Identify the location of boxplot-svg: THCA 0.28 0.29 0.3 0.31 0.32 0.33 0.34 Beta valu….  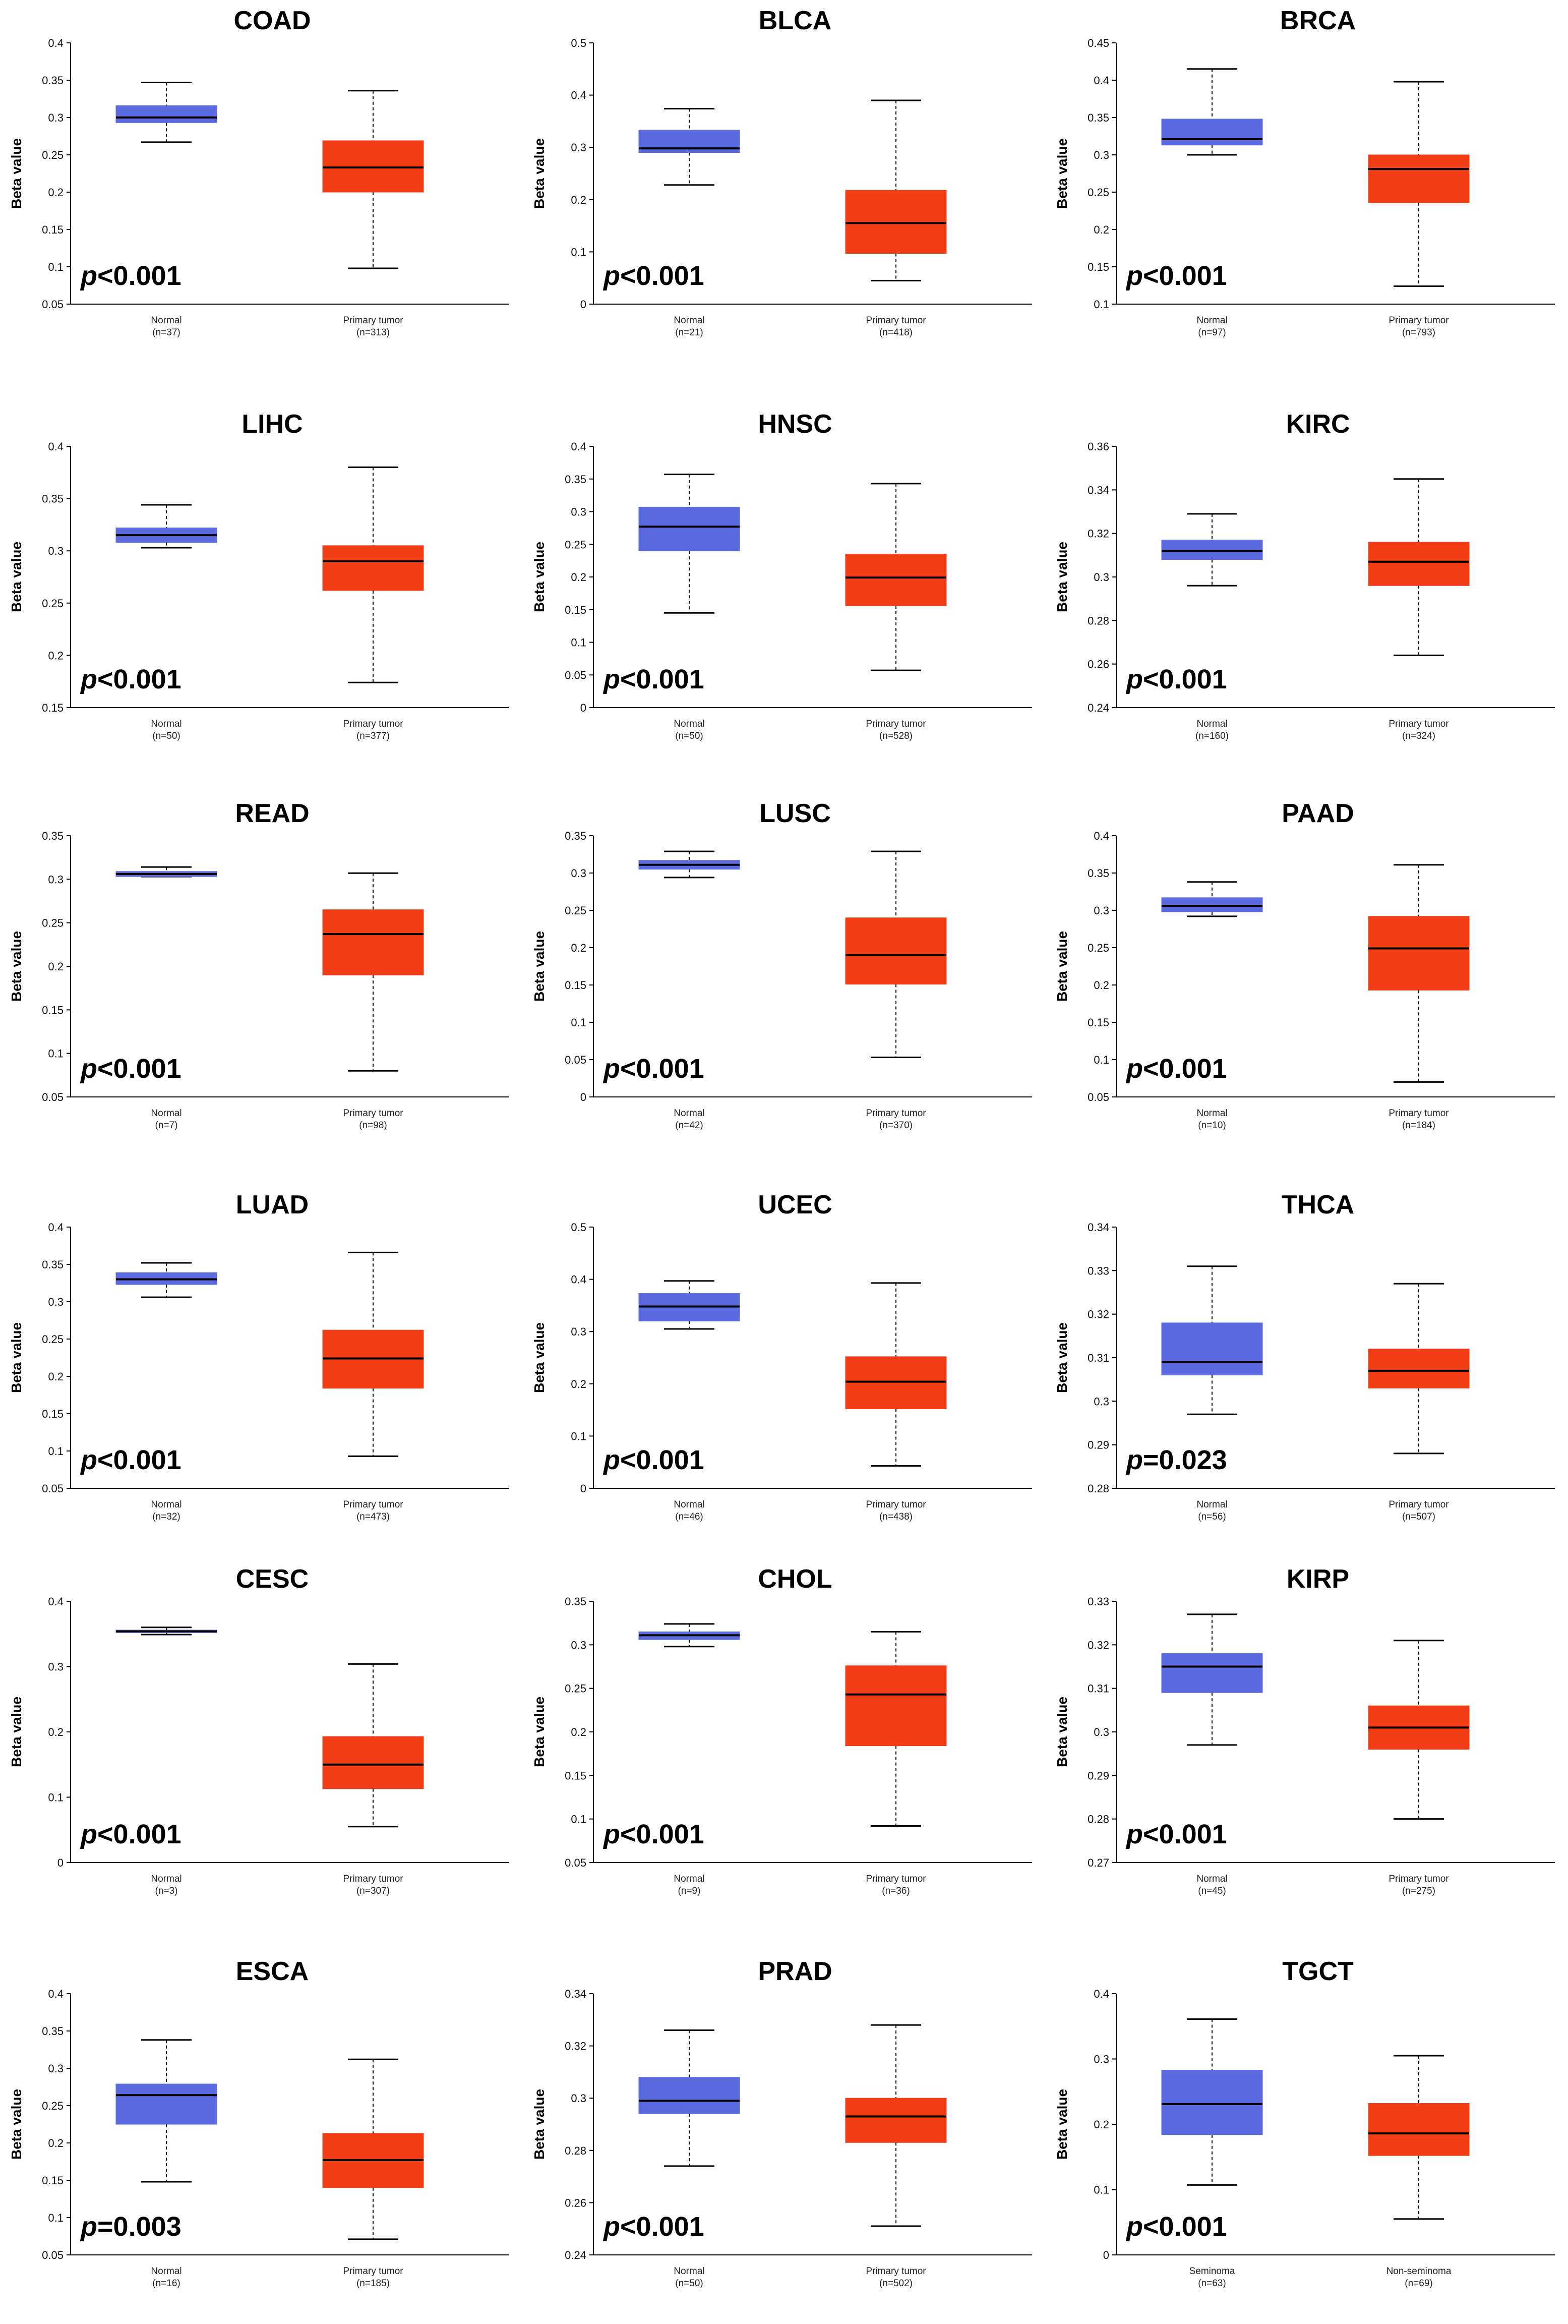
(1304, 1356).